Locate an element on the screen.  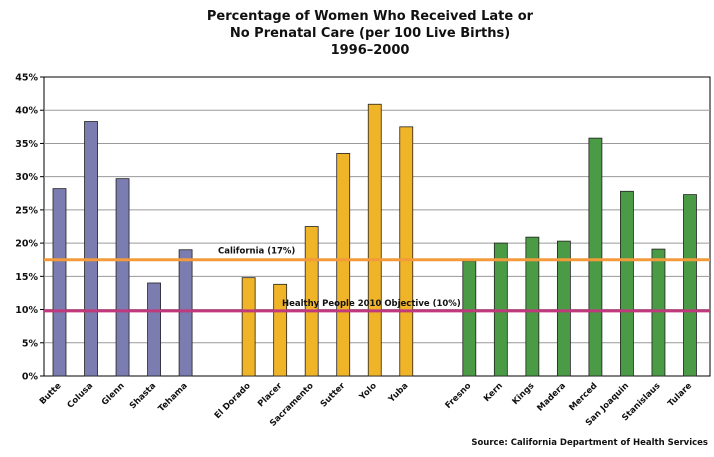
x-tick-label: Tehama is located at coordinates (173, 397).